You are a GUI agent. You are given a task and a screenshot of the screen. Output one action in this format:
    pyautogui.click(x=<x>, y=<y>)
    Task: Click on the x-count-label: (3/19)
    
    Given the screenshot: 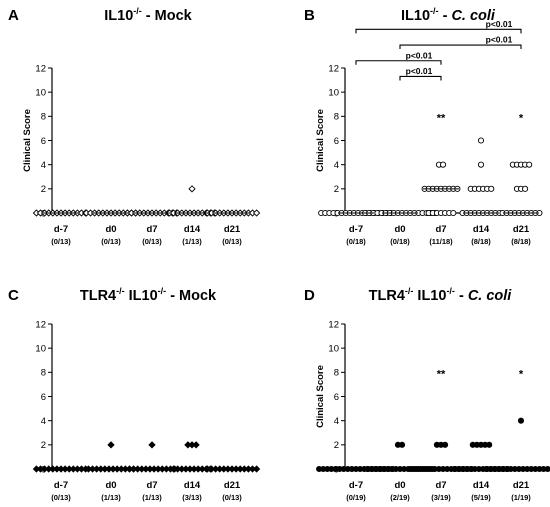 What is the action you would take?
    pyautogui.click(x=441, y=497)
    